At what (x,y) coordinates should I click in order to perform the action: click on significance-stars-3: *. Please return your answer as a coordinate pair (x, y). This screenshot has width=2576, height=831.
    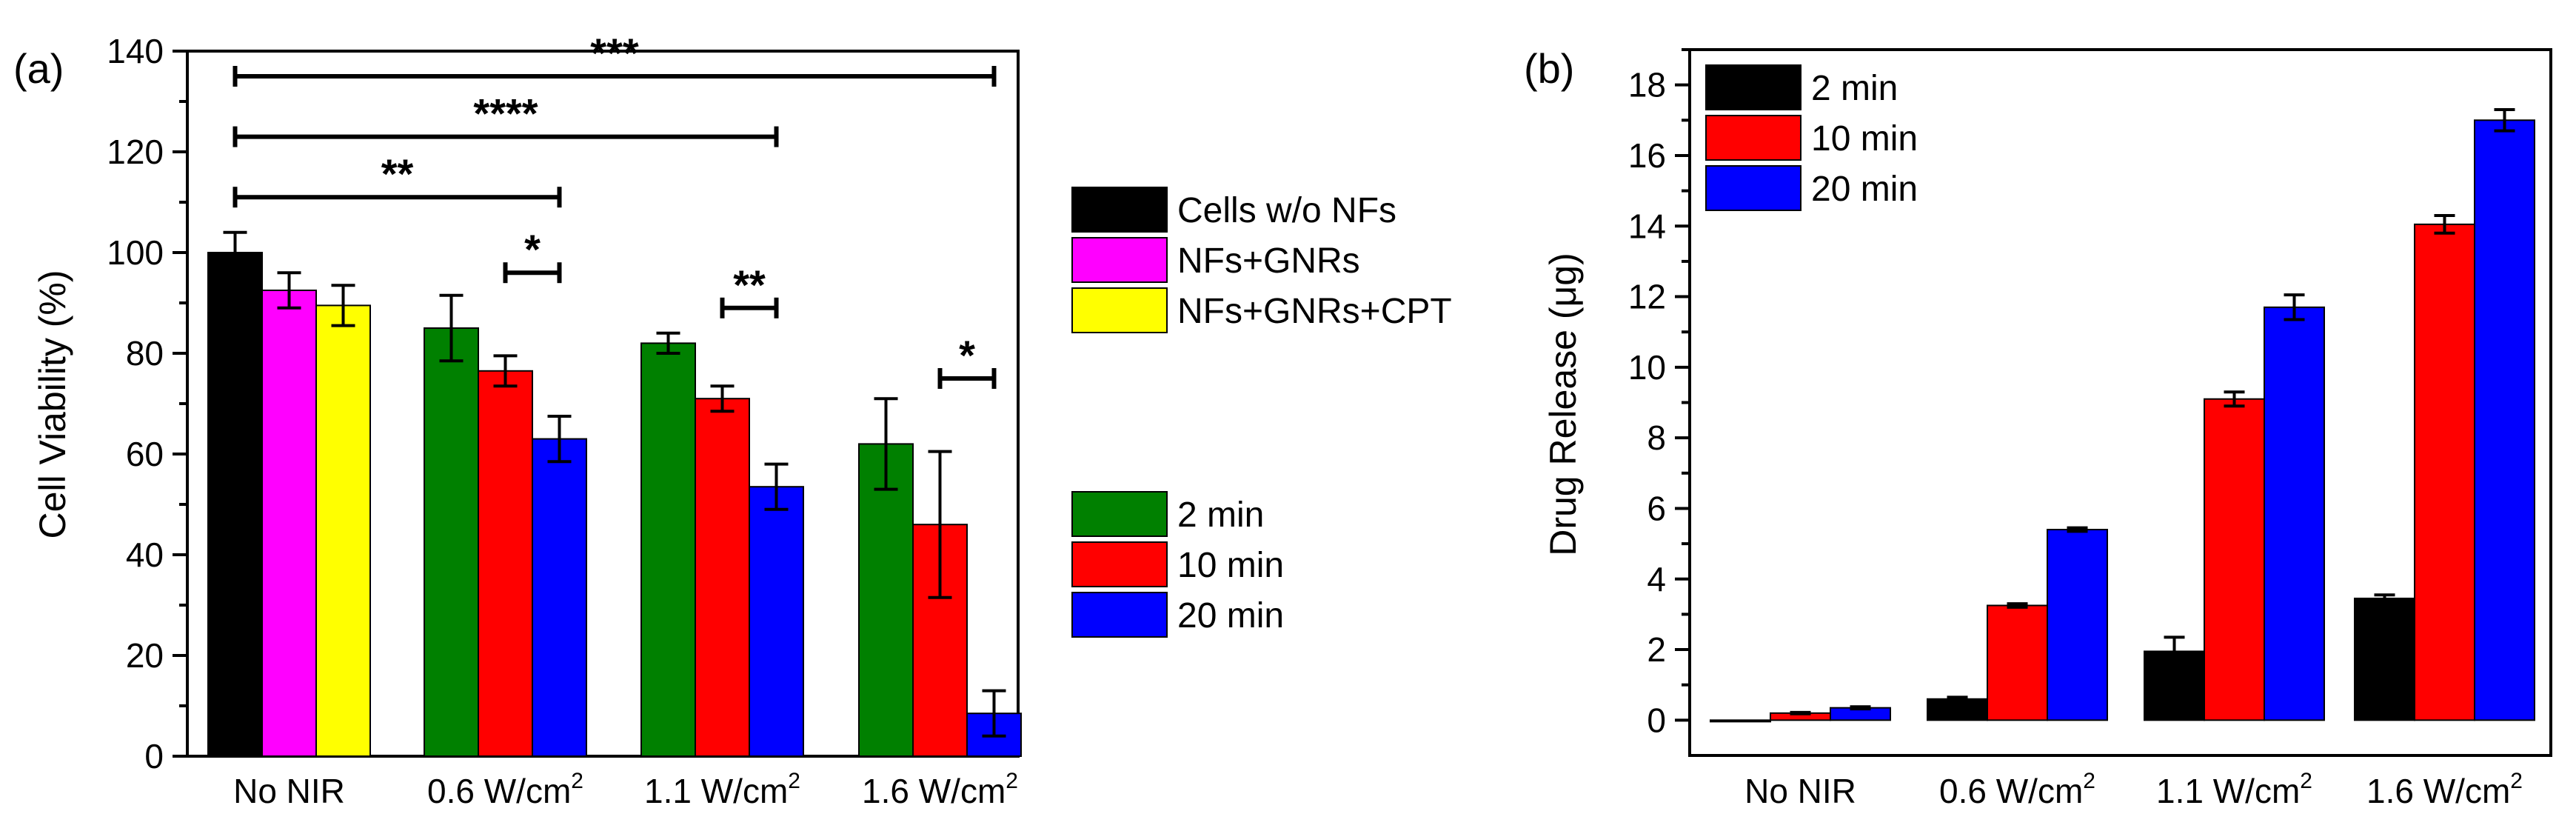
    Looking at the image, I should click on (532, 249).